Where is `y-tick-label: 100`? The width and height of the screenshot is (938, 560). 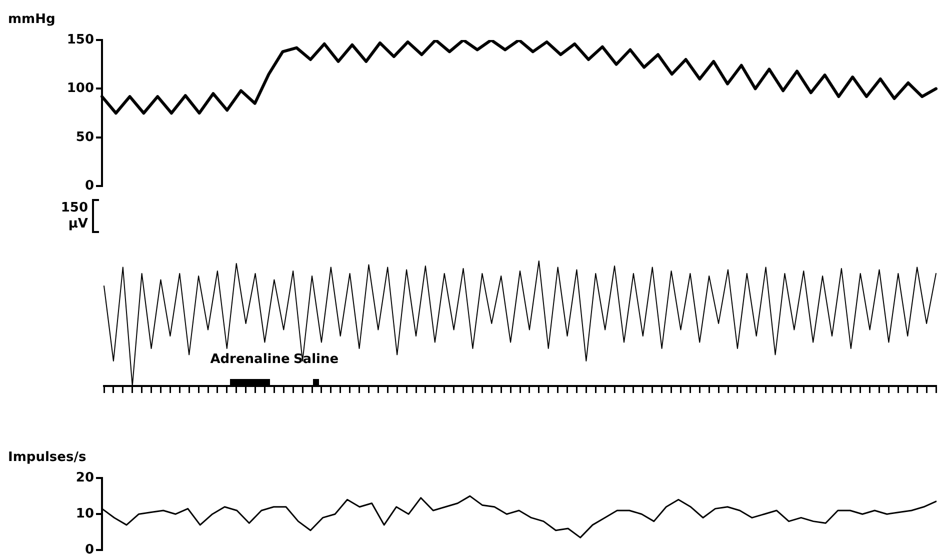
y-tick-label: 100 is located at coordinates (80, 88).